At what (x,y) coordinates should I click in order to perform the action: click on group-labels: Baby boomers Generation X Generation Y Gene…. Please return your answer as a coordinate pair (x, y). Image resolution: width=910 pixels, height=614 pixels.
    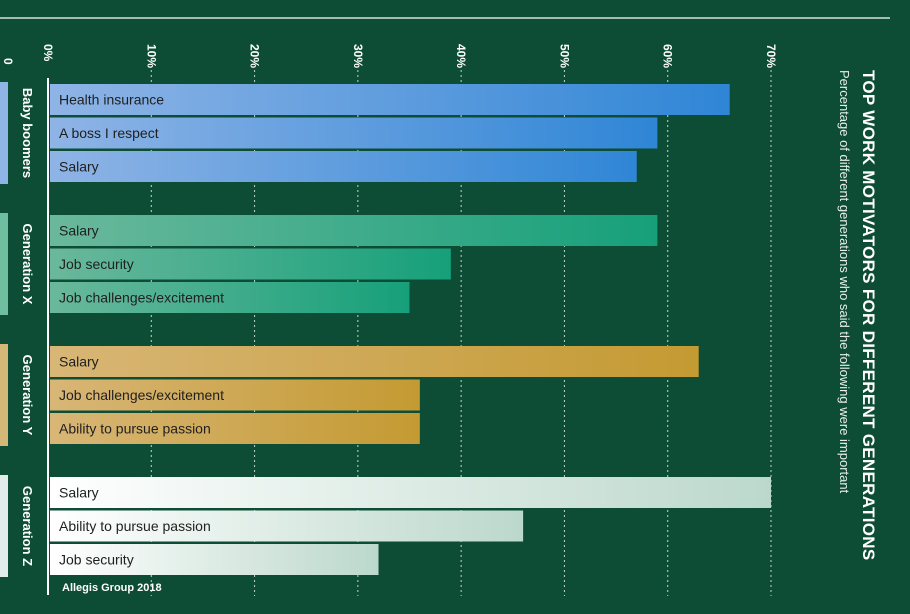
    Looking at the image, I should click on (27, 327).